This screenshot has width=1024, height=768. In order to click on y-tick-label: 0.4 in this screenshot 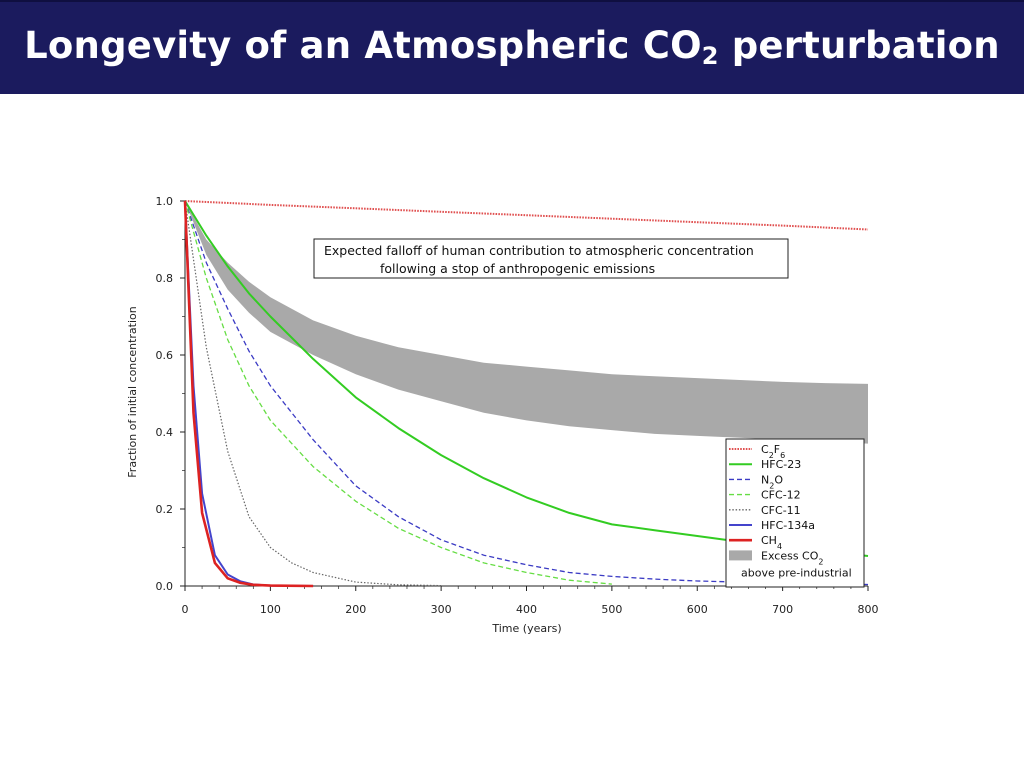, I will do `click(165, 432)`.